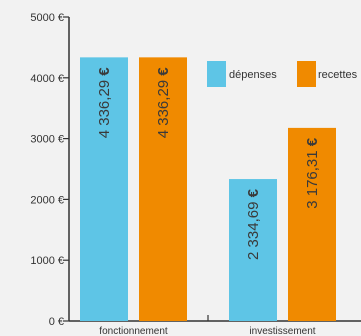 Image resolution: width=361 pixels, height=336 pixels. I want to click on legend-label-recettes: recettes, so click(338, 75).